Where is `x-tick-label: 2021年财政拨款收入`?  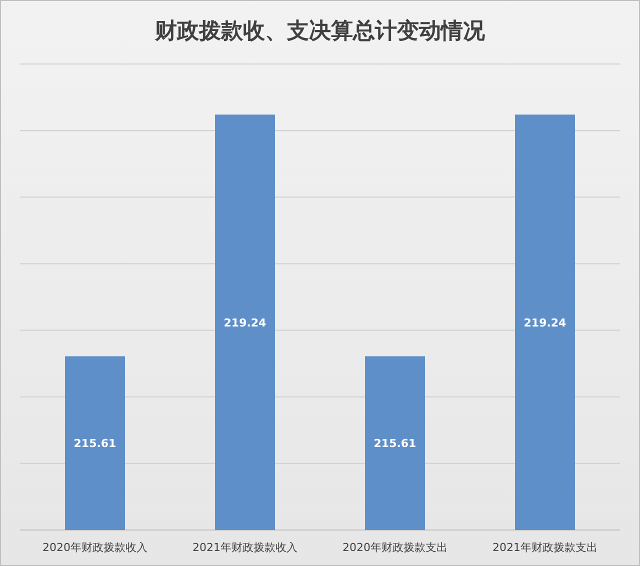
x-tick-label: 2021年财政拨款收入 is located at coordinates (245, 547).